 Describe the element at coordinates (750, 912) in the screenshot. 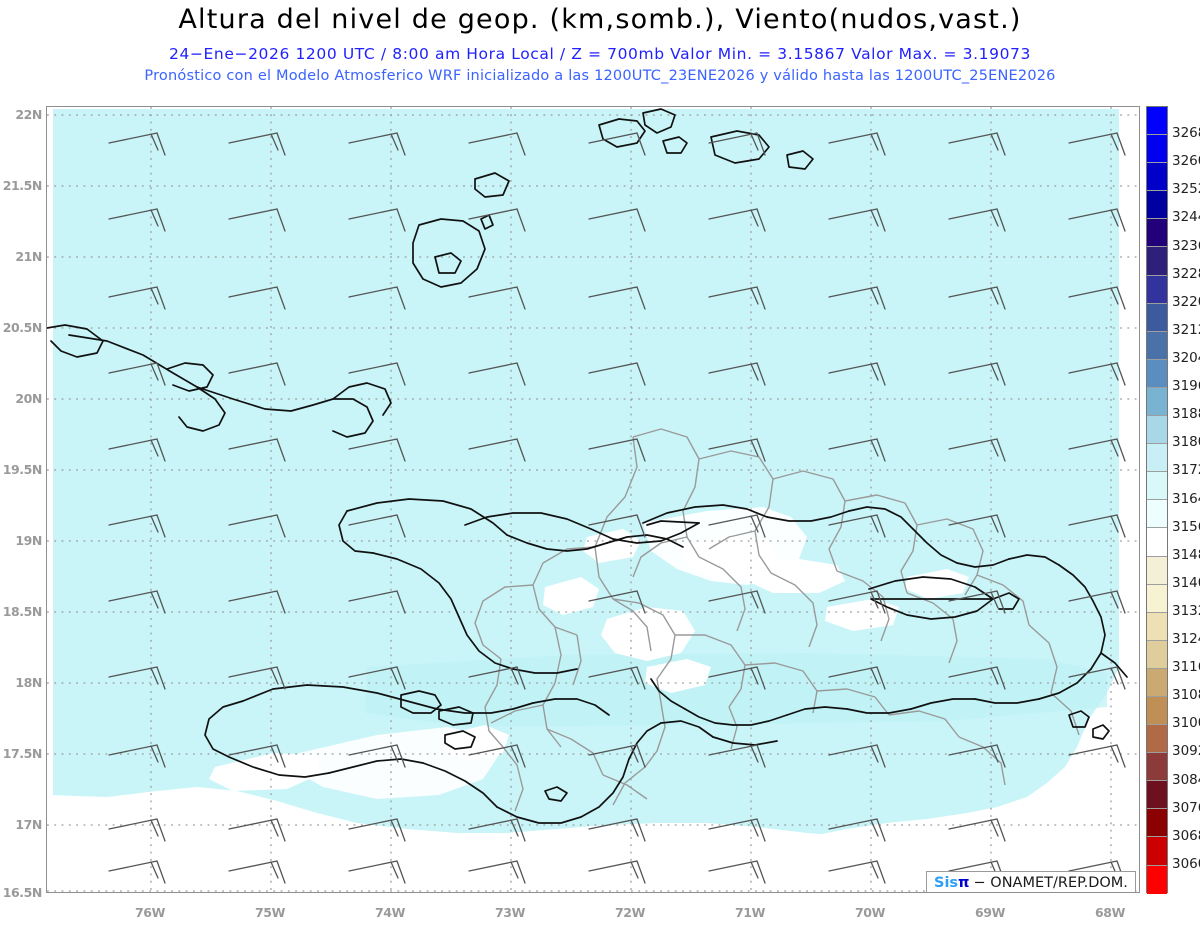

I see `xtick-label-5: 71W` at that location.